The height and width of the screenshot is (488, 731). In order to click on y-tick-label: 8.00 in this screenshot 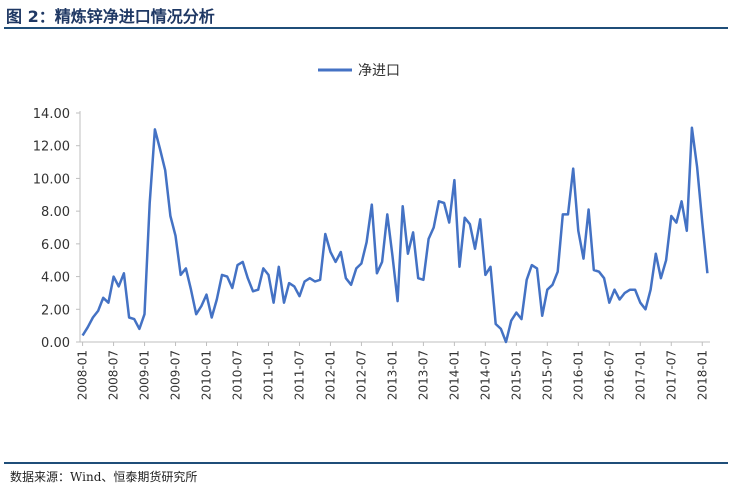, I will do `click(55, 212)`.